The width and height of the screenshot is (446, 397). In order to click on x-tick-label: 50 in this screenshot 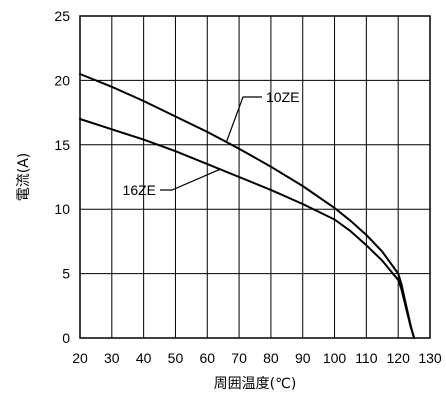, I will do `click(176, 358)`.